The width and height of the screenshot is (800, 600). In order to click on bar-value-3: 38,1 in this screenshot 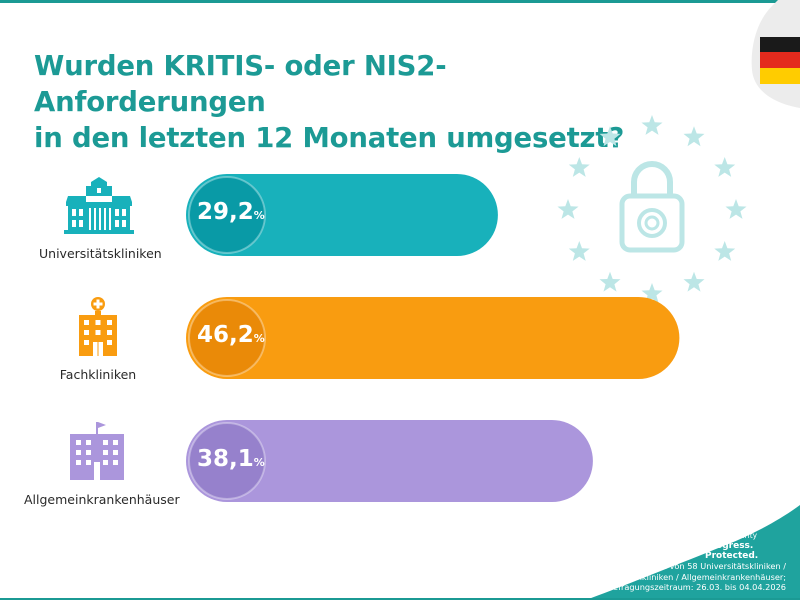, I will do `click(225, 459)`.